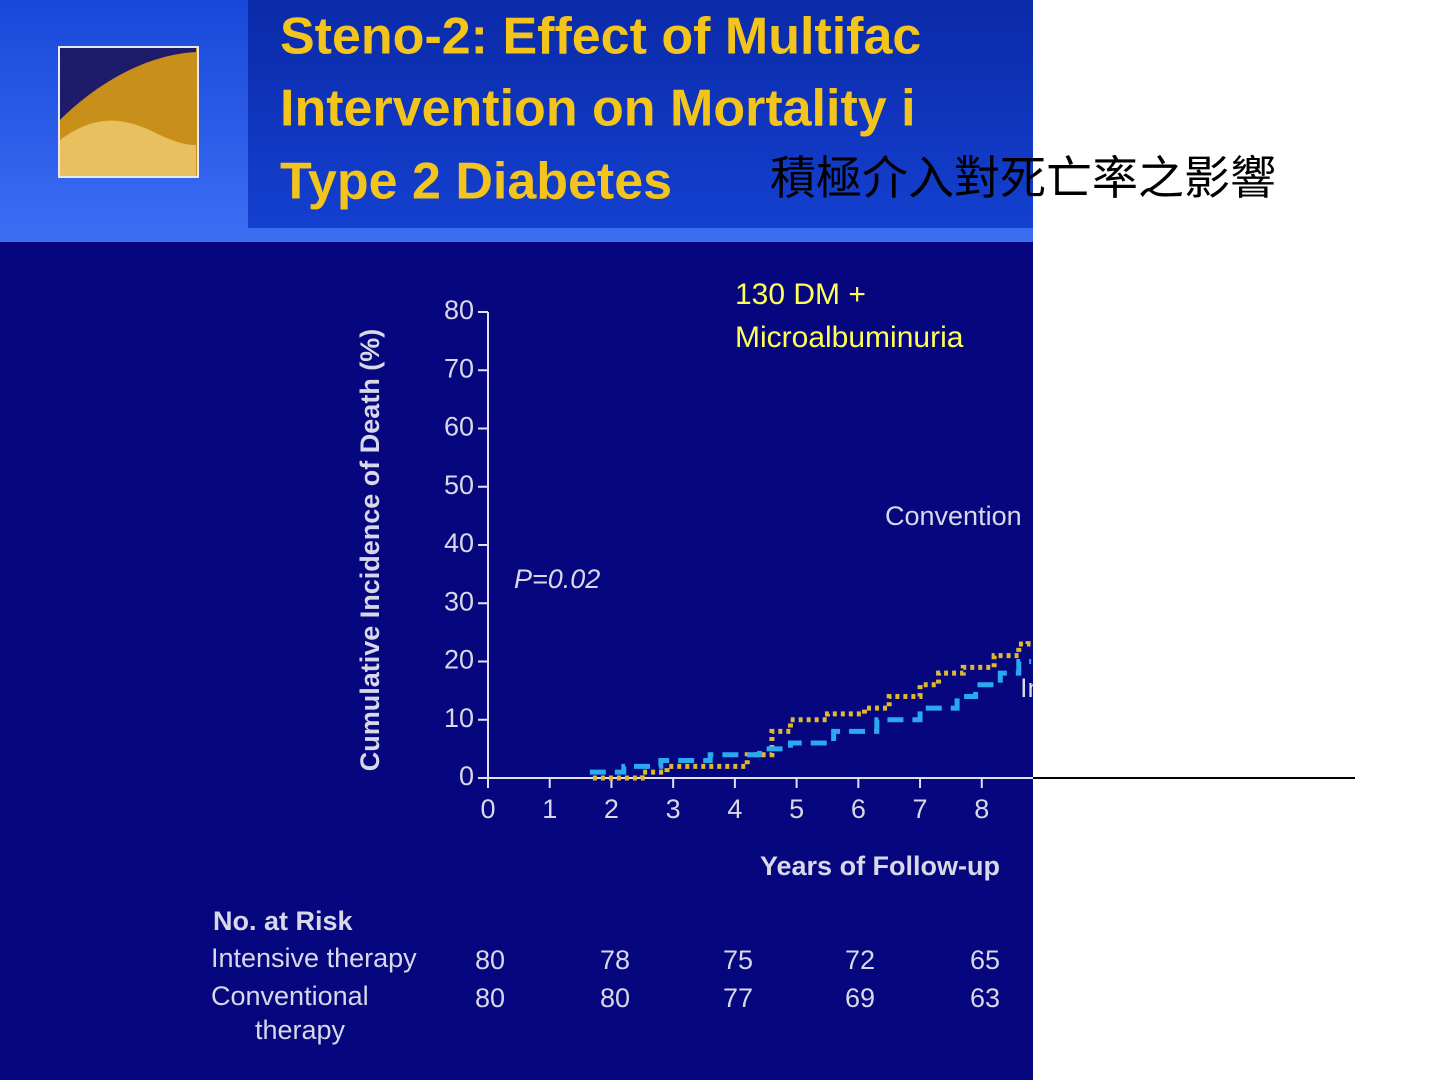  Describe the element at coordinates (985, 998) in the screenshot. I see `cell: 63` at that location.